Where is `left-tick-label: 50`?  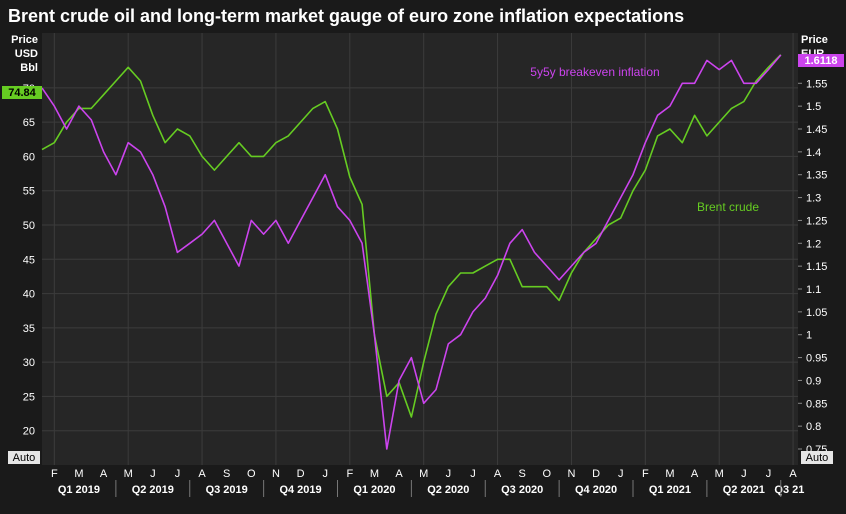
left-tick-label: 50 is located at coordinates (29, 226).